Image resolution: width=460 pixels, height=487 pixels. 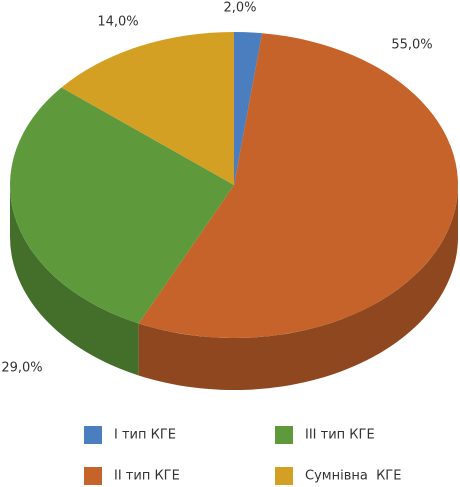 What do you see at coordinates (239, 8) in the screenshot?
I see `data-label: 2,0%` at bounding box center [239, 8].